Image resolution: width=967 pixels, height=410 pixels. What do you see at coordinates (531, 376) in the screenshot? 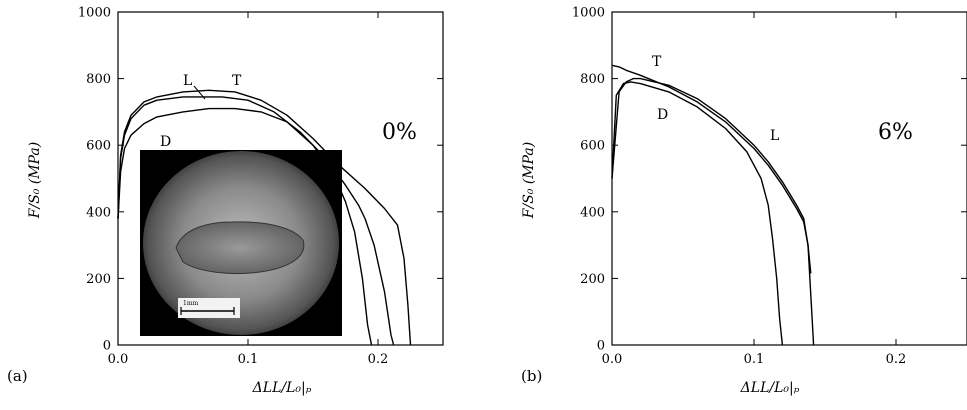
I see `panel-label-b: (b)` at bounding box center [531, 376].